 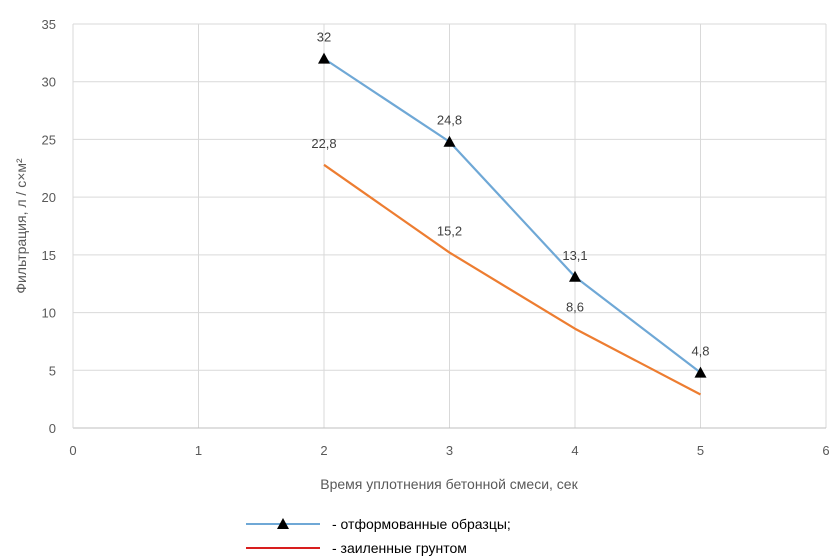 What do you see at coordinates (49, 313) in the screenshot?
I see `y-tick-label: 10` at bounding box center [49, 313].